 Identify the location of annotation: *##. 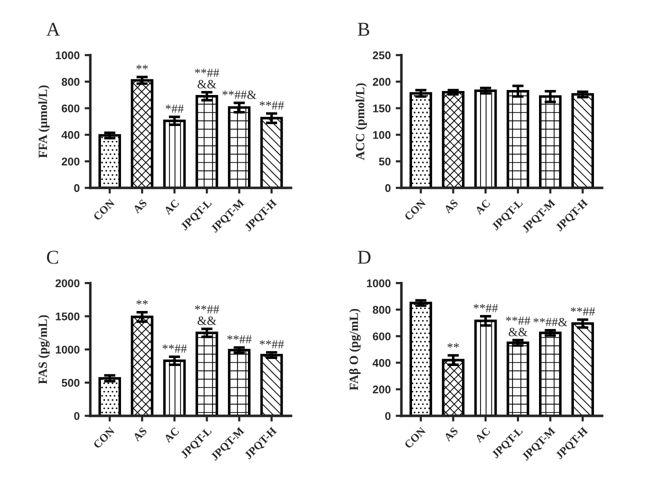
(175, 108).